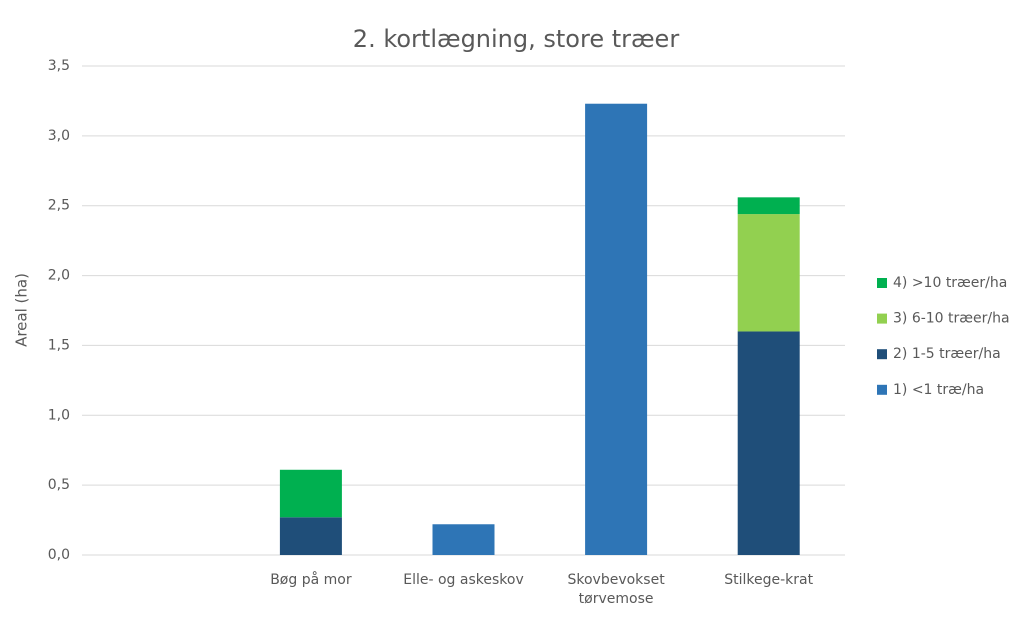 The height and width of the screenshot is (617, 1031). What do you see at coordinates (22, 310) in the screenshot?
I see `y-axis-label: Areal (ha)` at bounding box center [22, 310].